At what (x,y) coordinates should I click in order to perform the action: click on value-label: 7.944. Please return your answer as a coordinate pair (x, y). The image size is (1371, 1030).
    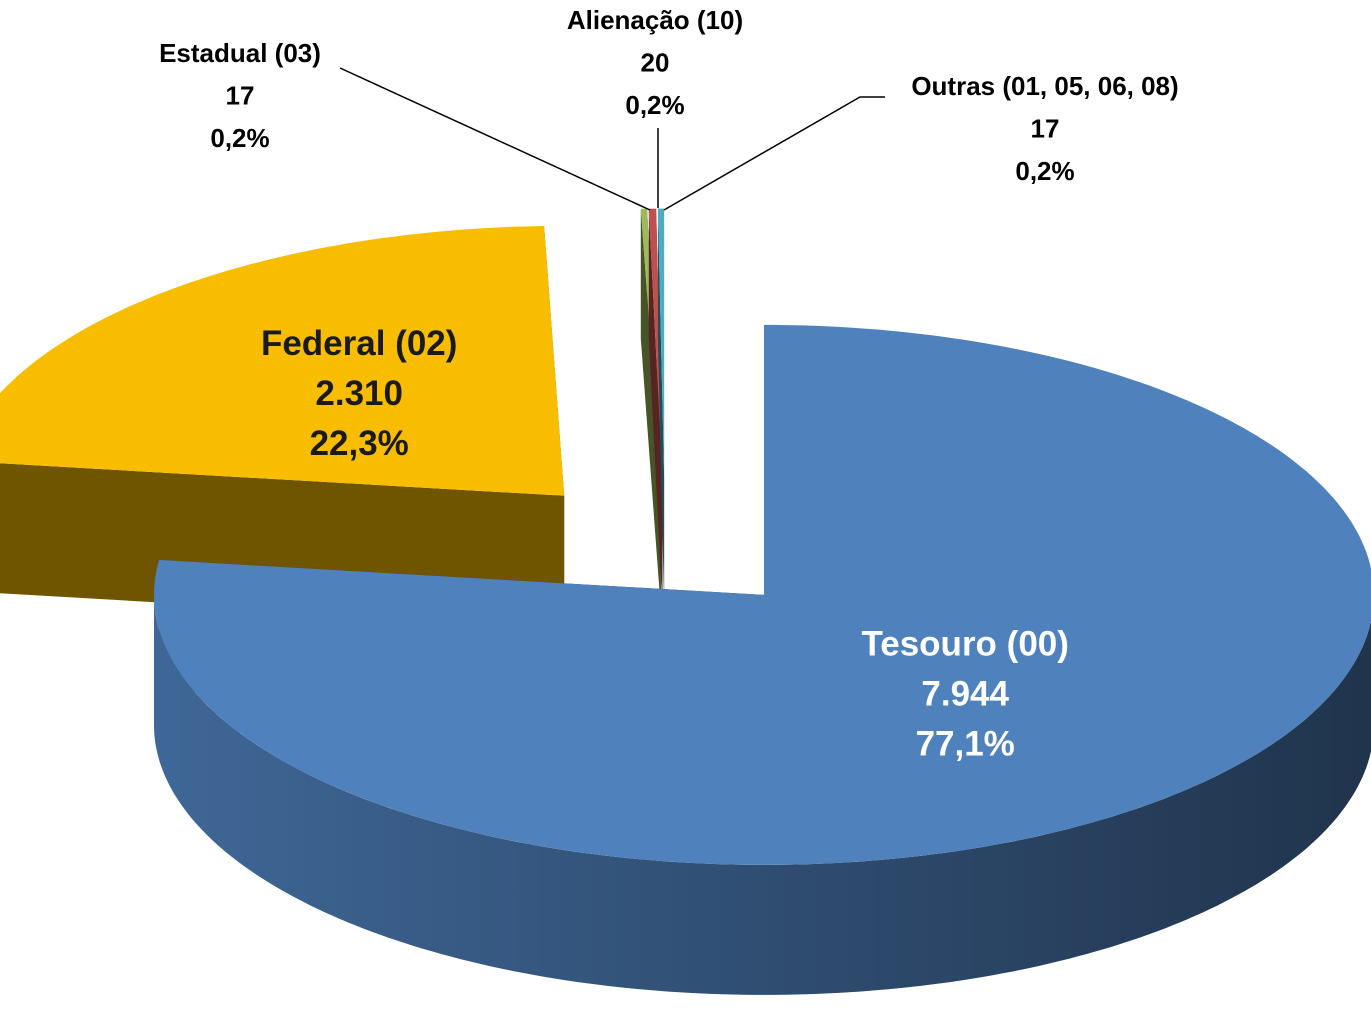
    Looking at the image, I should click on (965, 694).